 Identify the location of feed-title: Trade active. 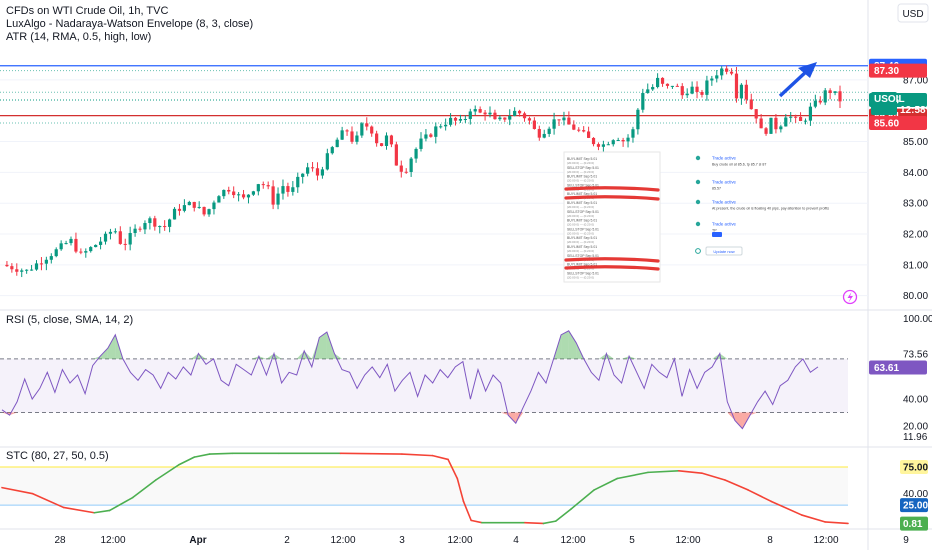
(724, 158).